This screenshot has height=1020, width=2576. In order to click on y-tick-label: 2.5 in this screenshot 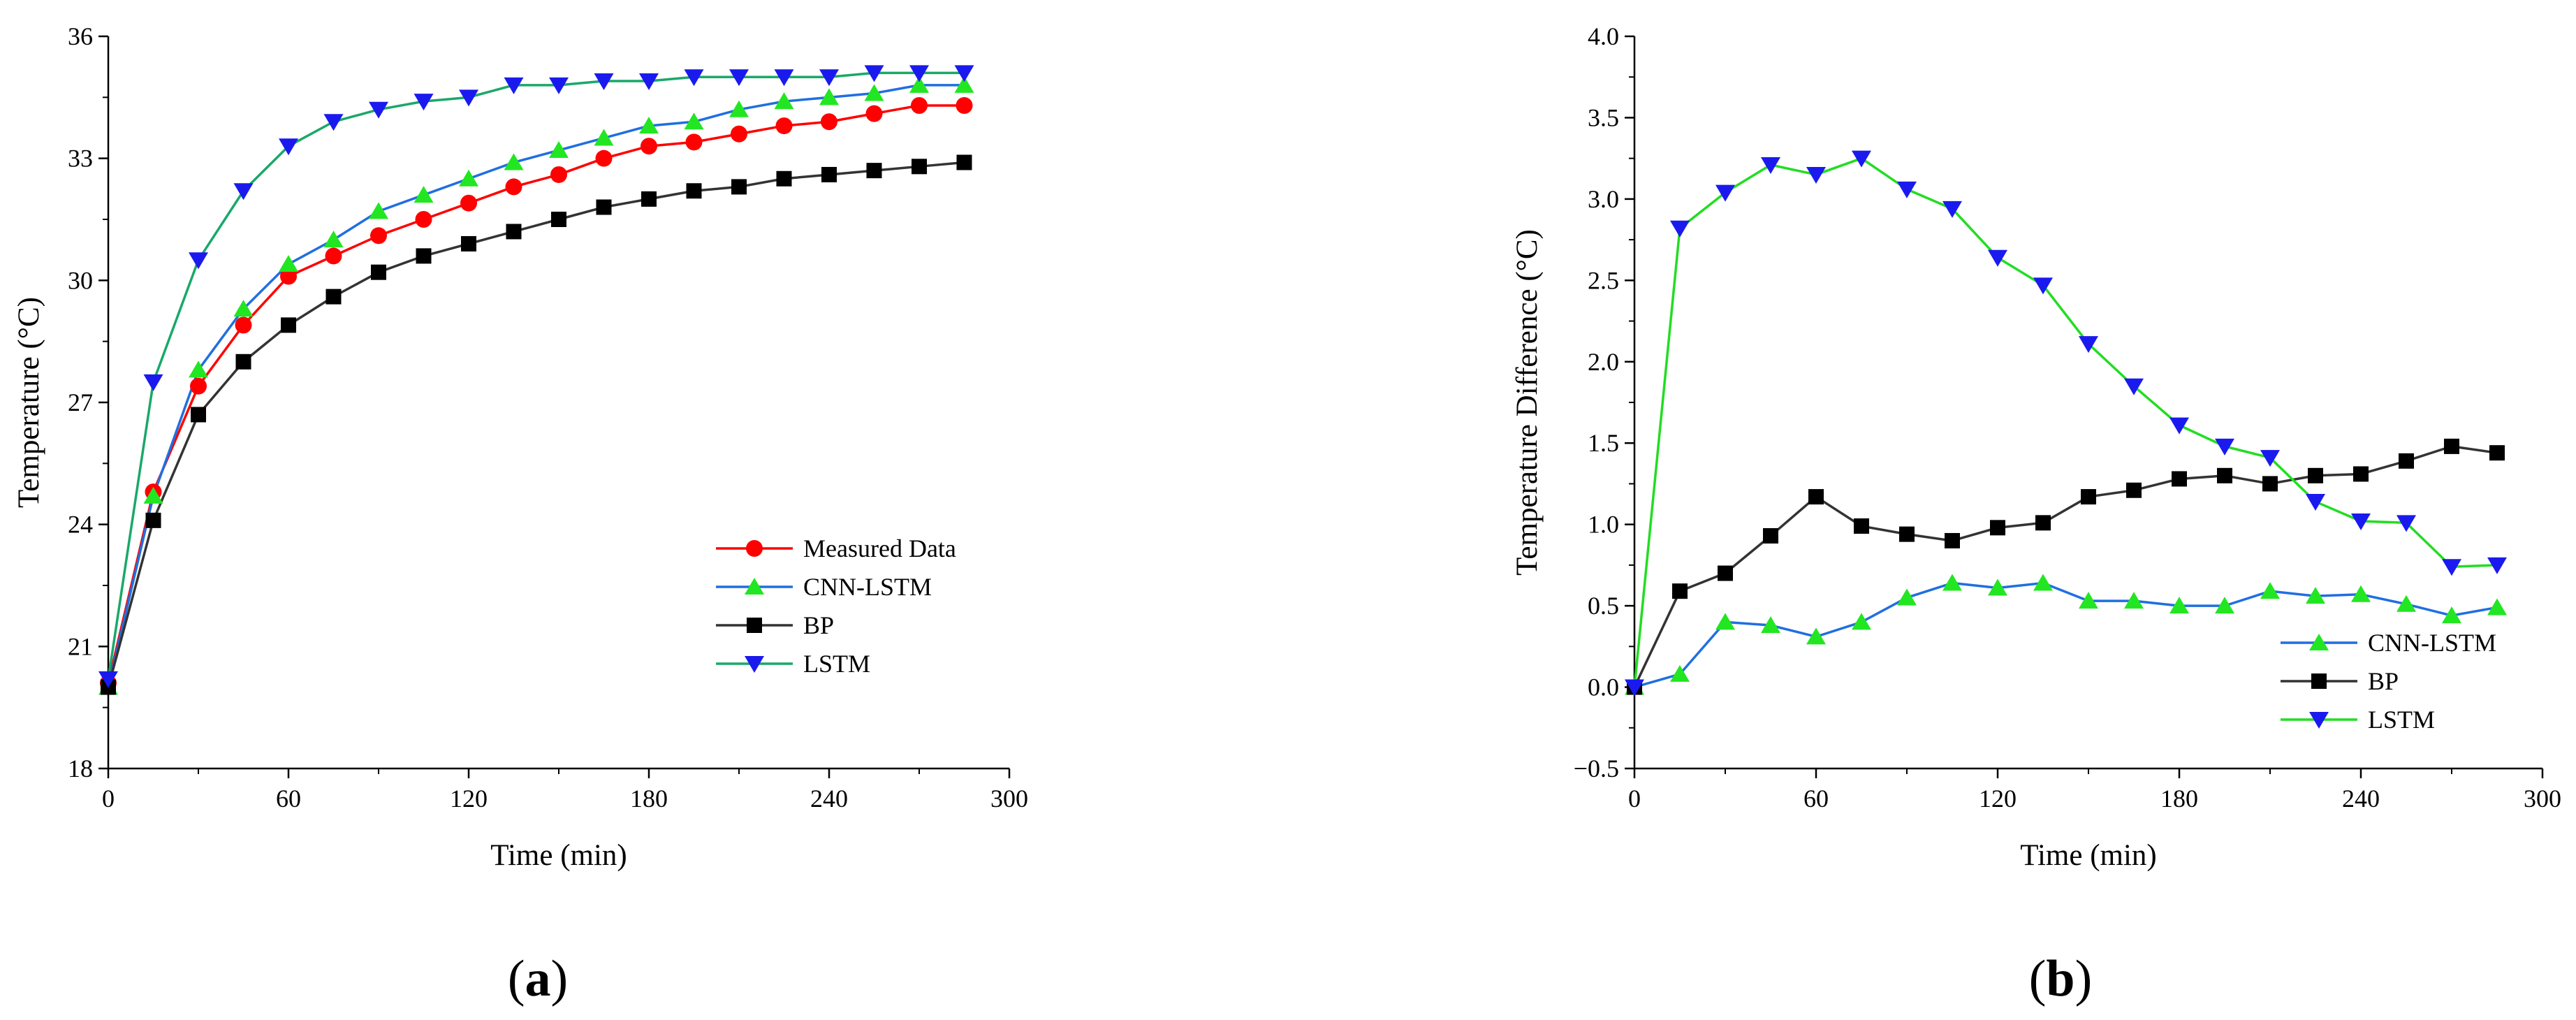, I will do `click(1604, 280)`.